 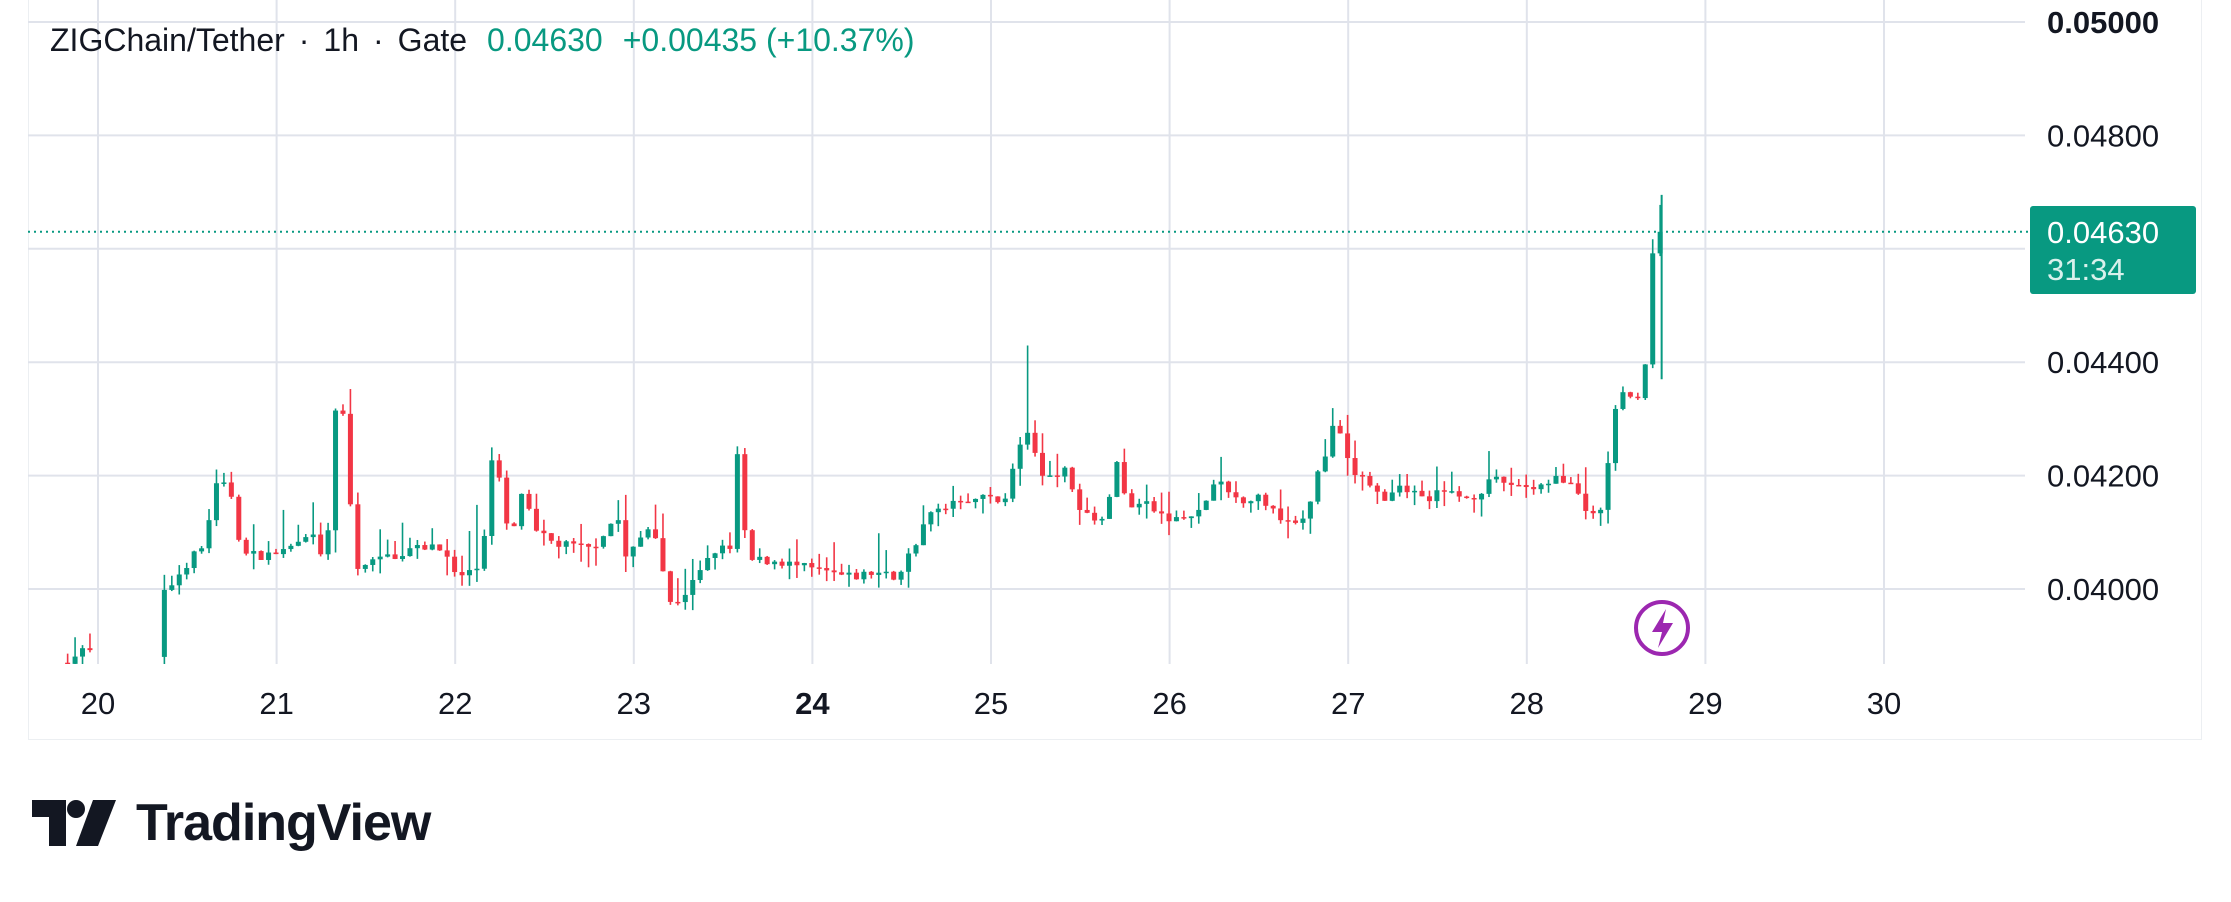 What do you see at coordinates (2086, 269) in the screenshot?
I see `bar-countdown: 31:34` at bounding box center [2086, 269].